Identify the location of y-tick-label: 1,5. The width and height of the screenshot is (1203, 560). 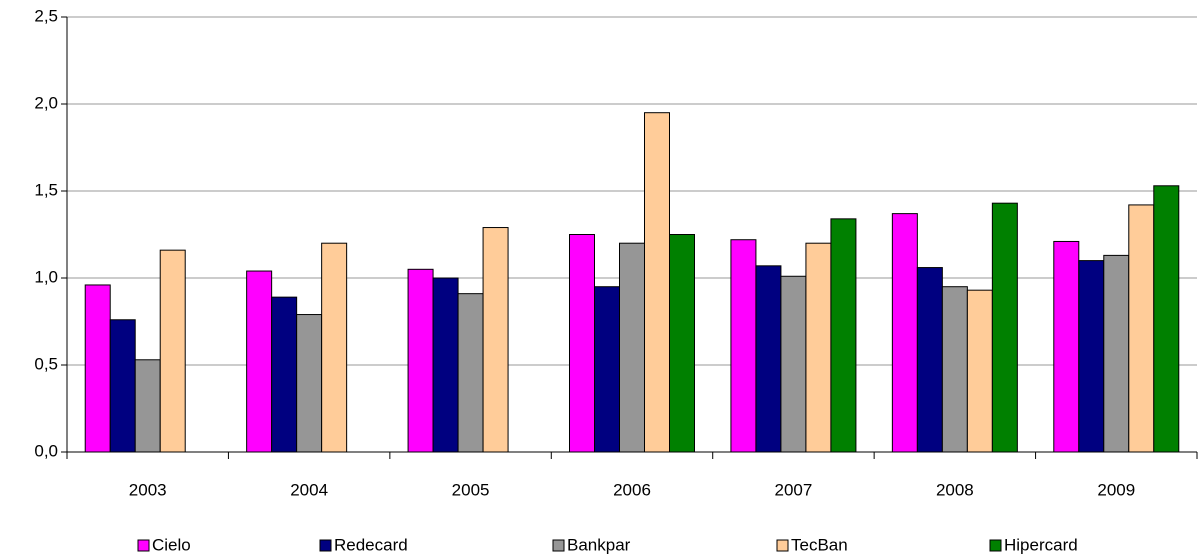
(46, 189).